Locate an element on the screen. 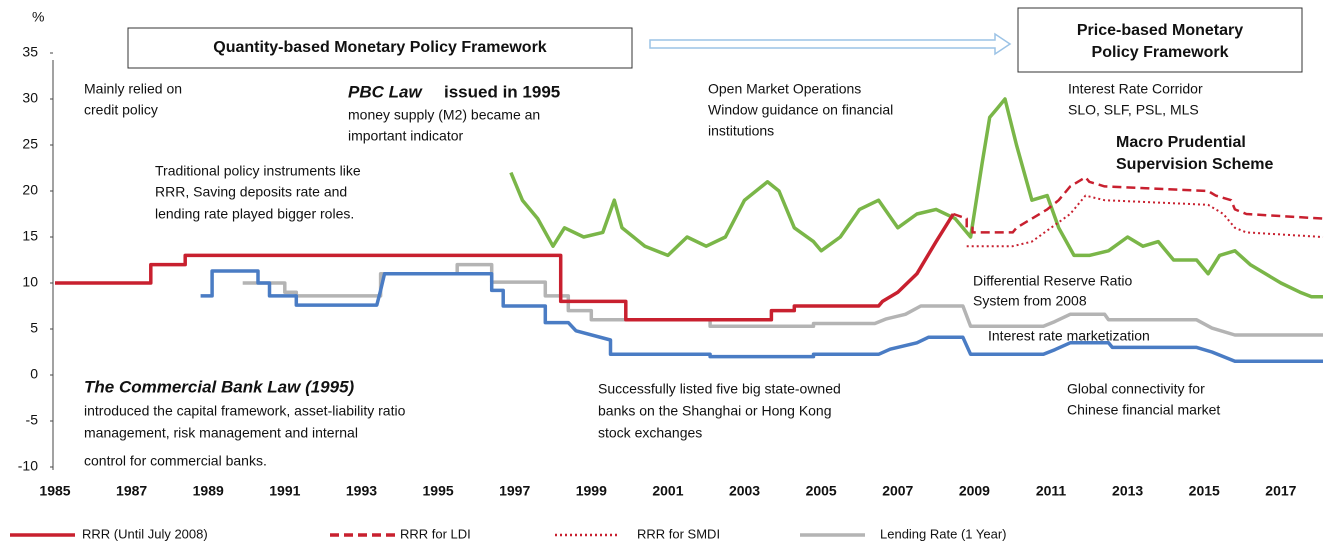 This screenshot has height=544, width=1325. x-tick-label: 1999 is located at coordinates (591, 491).